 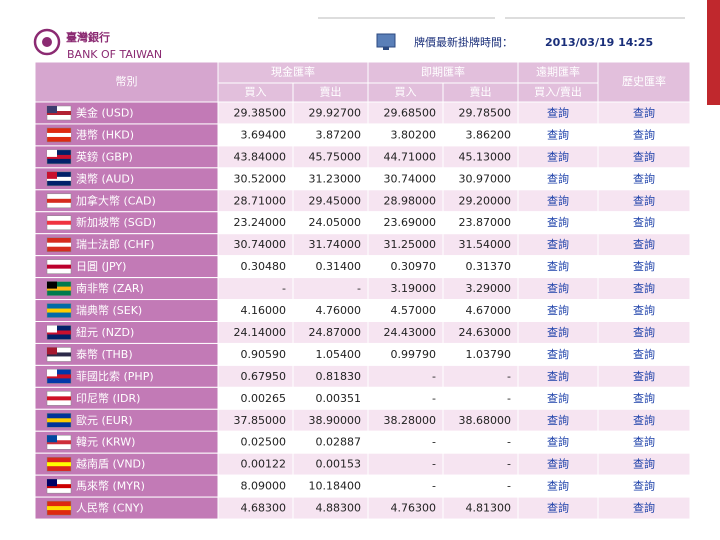 I want to click on currency-name: 加拿大幣 (CAD), so click(x=116, y=200).